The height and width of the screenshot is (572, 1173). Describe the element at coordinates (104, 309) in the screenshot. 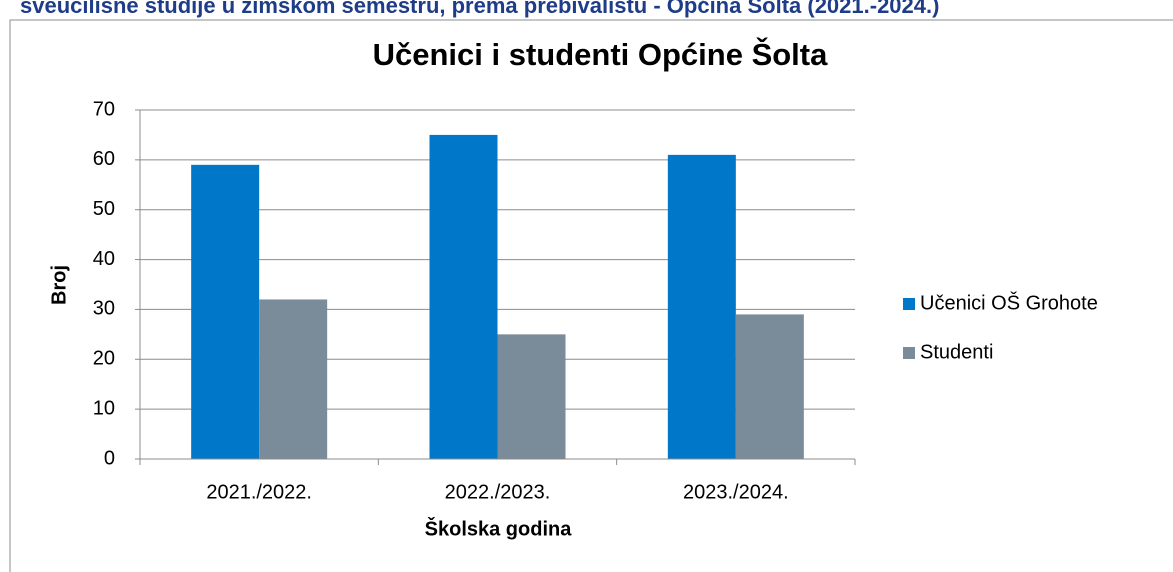

I see `y-tick-label: 30` at that location.